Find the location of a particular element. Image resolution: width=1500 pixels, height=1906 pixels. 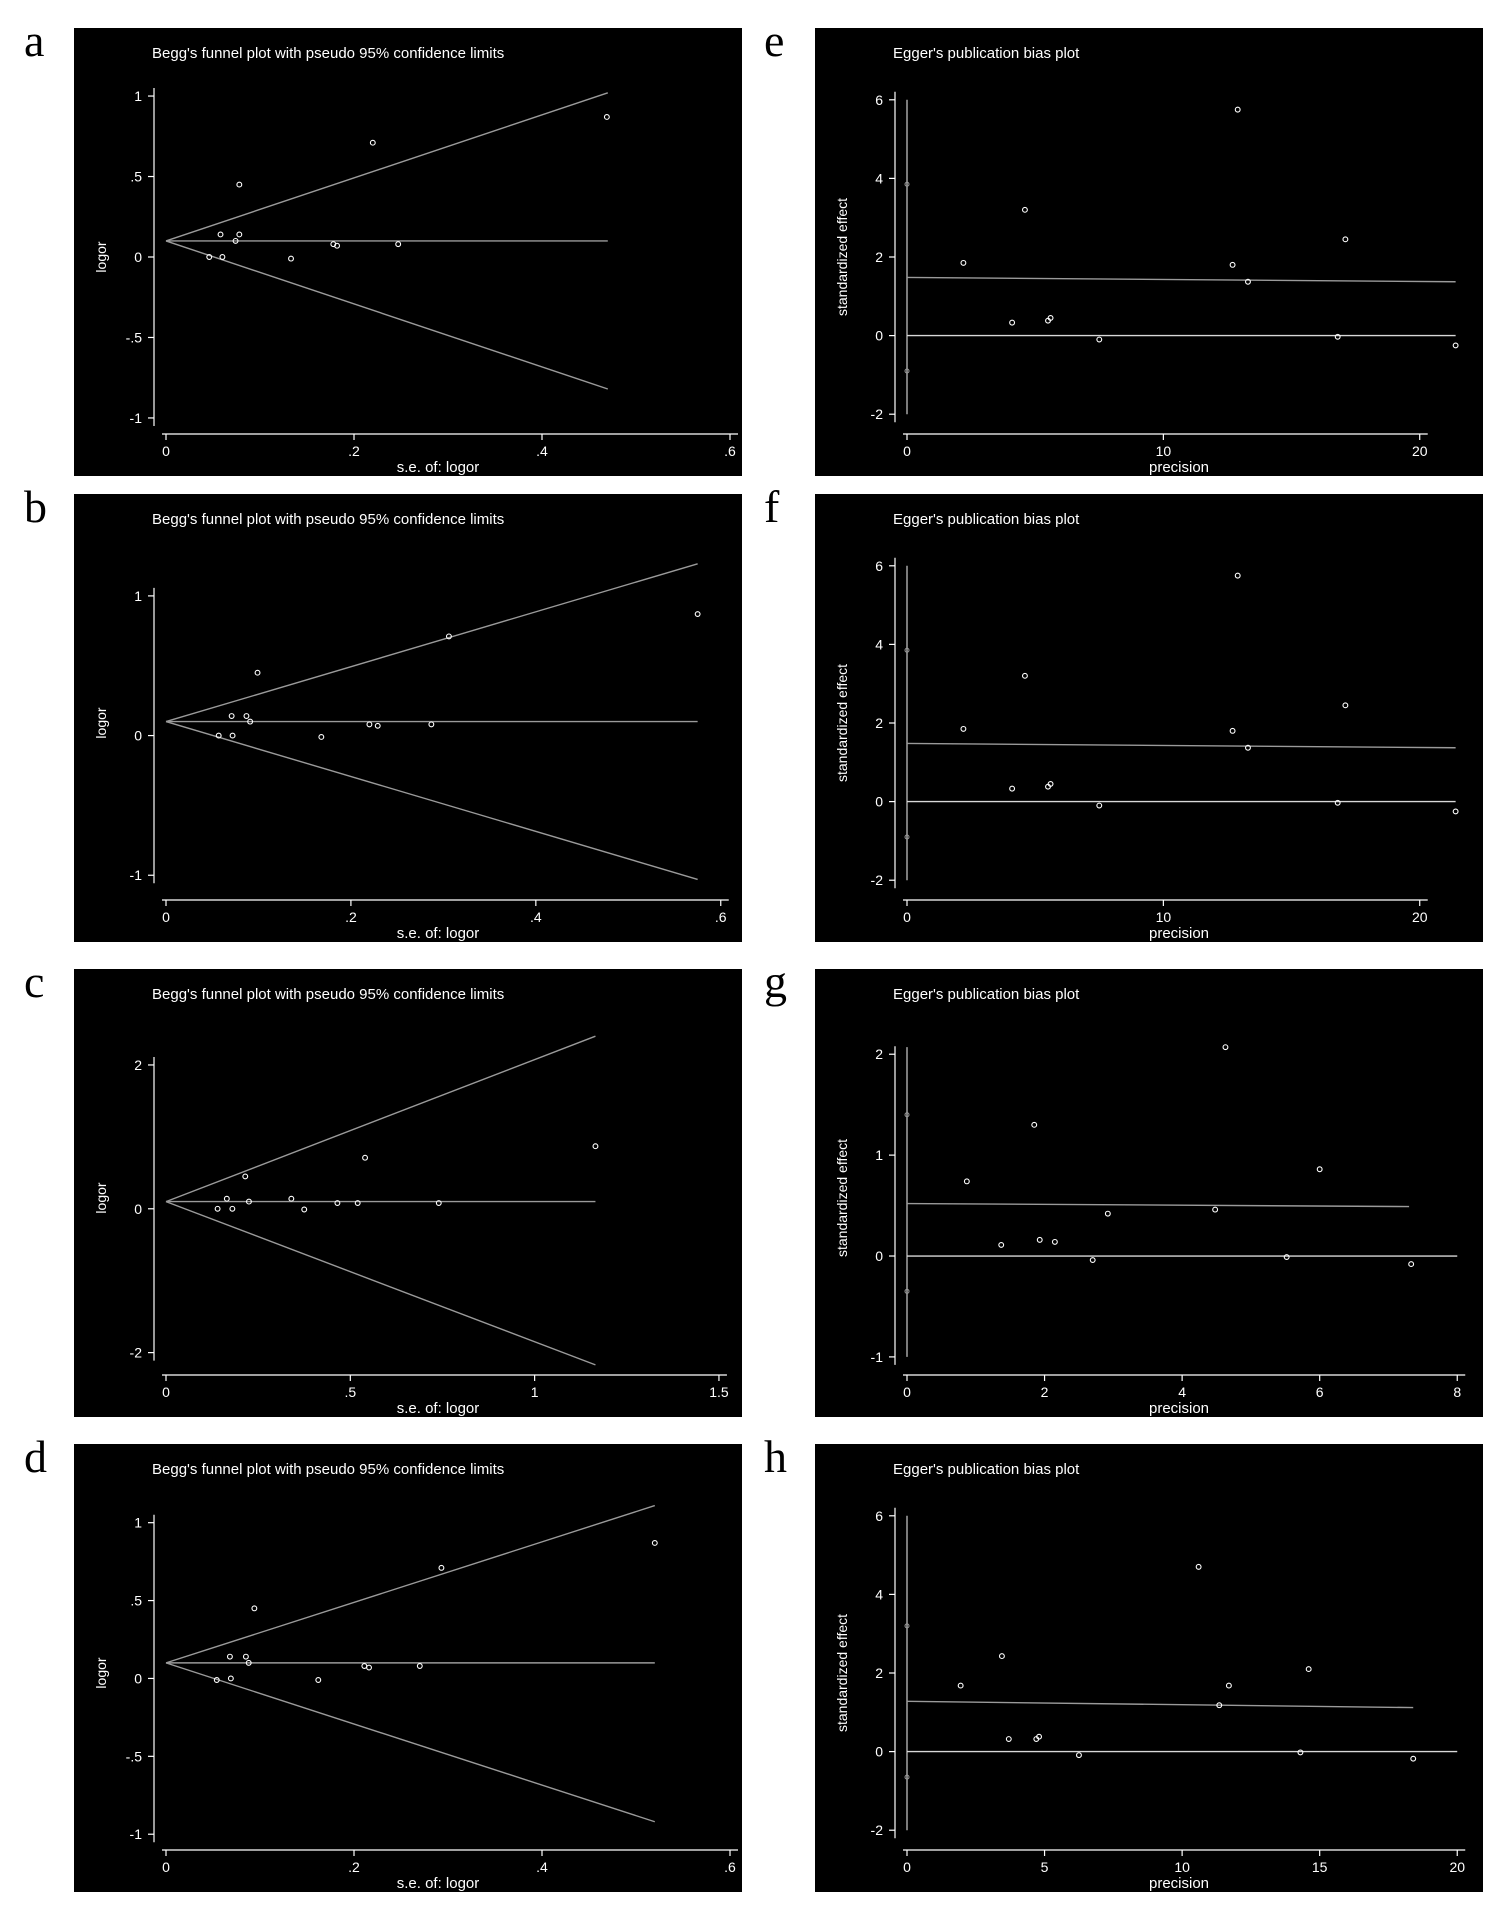

x-tick-label: 1.5 is located at coordinates (719, 1392).